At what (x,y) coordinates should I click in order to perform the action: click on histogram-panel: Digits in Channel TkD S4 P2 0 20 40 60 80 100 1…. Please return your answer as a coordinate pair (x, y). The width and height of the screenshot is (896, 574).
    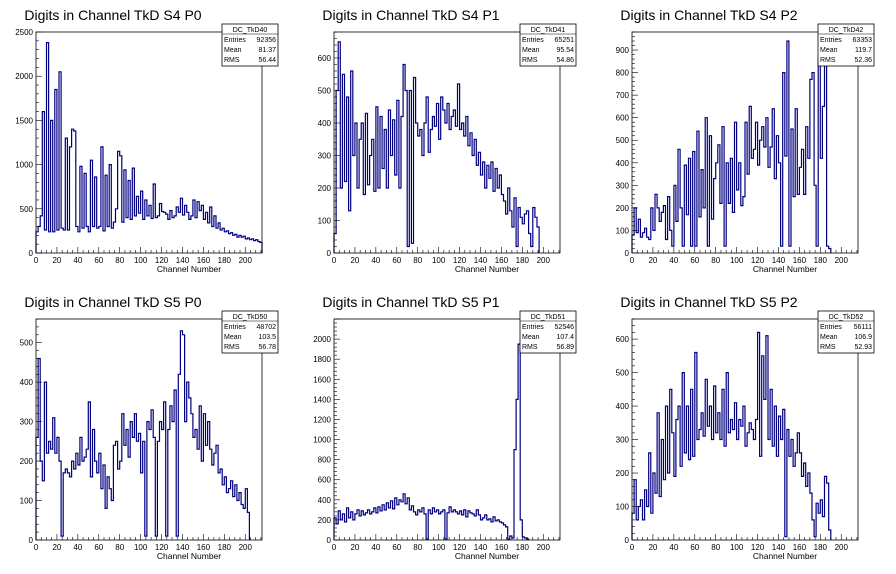
    Looking at the image, I should click on (745, 140).